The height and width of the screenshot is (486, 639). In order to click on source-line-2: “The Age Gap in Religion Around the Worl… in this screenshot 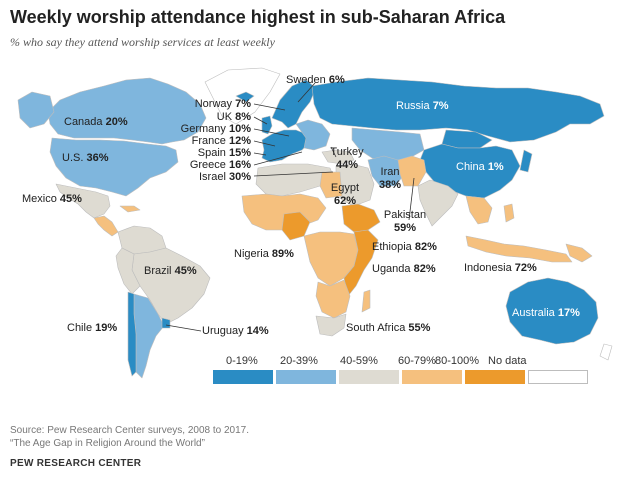, I will do `click(107, 443)`.